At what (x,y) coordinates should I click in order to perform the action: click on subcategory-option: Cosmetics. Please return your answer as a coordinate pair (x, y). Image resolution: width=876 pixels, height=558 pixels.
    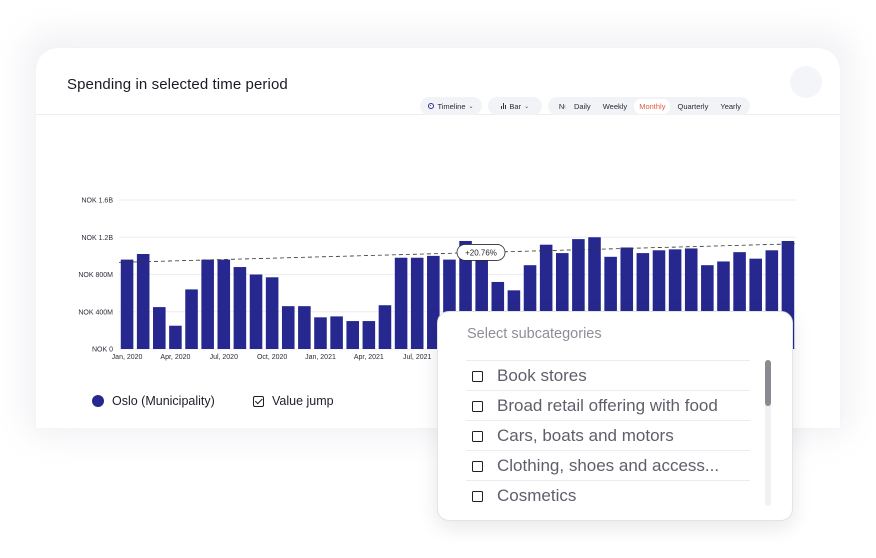
    Looking at the image, I should click on (608, 495).